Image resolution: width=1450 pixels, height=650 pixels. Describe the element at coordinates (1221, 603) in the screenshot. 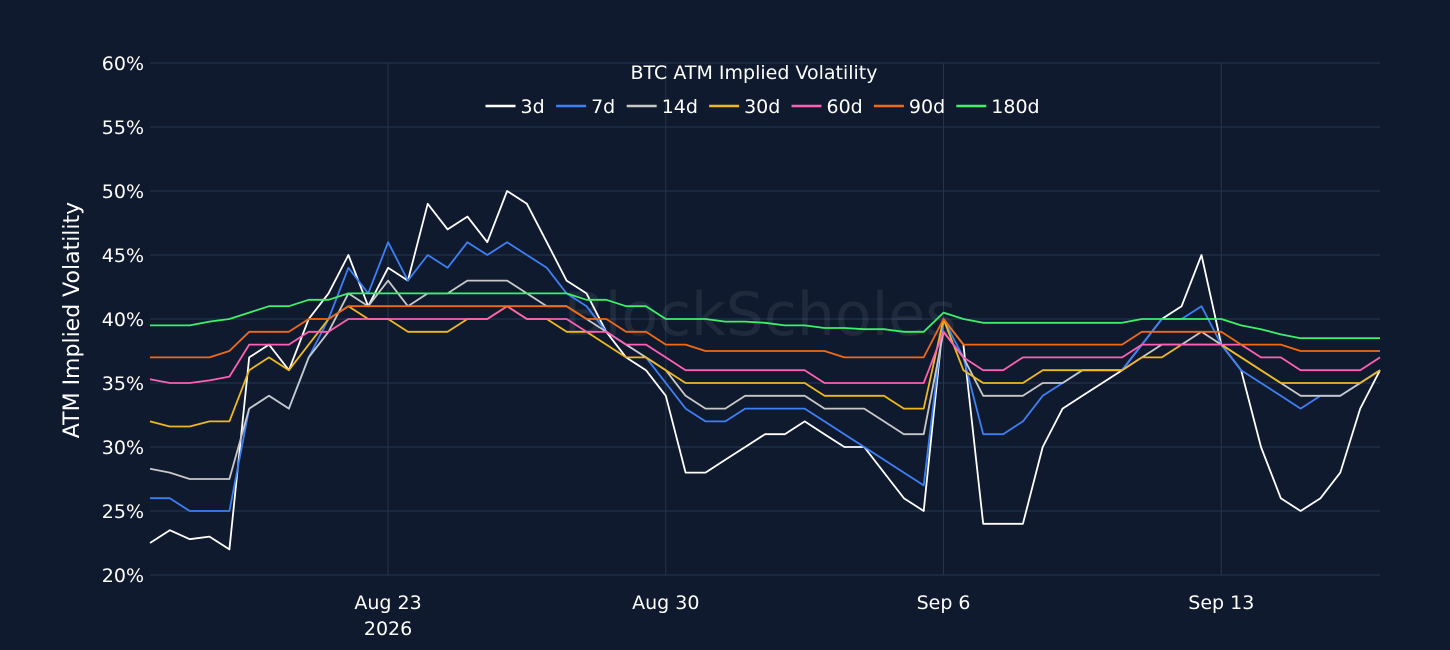

I see `x-tick-label: Sep 13` at that location.